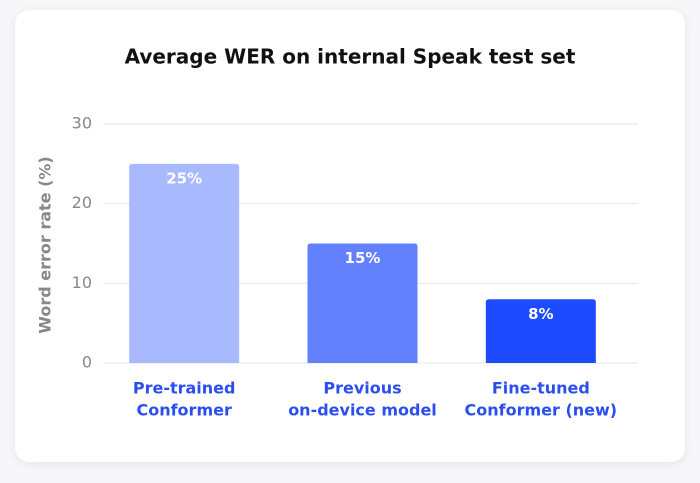  What do you see at coordinates (350, 57) in the screenshot?
I see `chart-title: Average WER on internal Speak test set` at bounding box center [350, 57].